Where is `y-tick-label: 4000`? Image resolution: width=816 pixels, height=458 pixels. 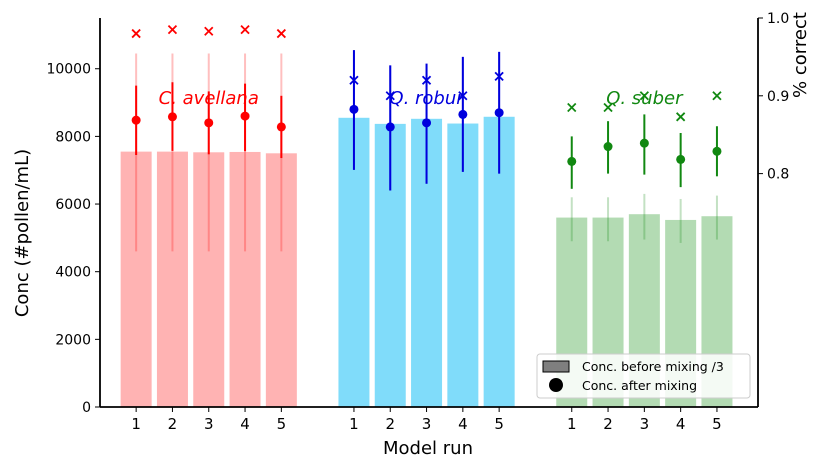
y-tick-label: 4000 is located at coordinates (73, 273).